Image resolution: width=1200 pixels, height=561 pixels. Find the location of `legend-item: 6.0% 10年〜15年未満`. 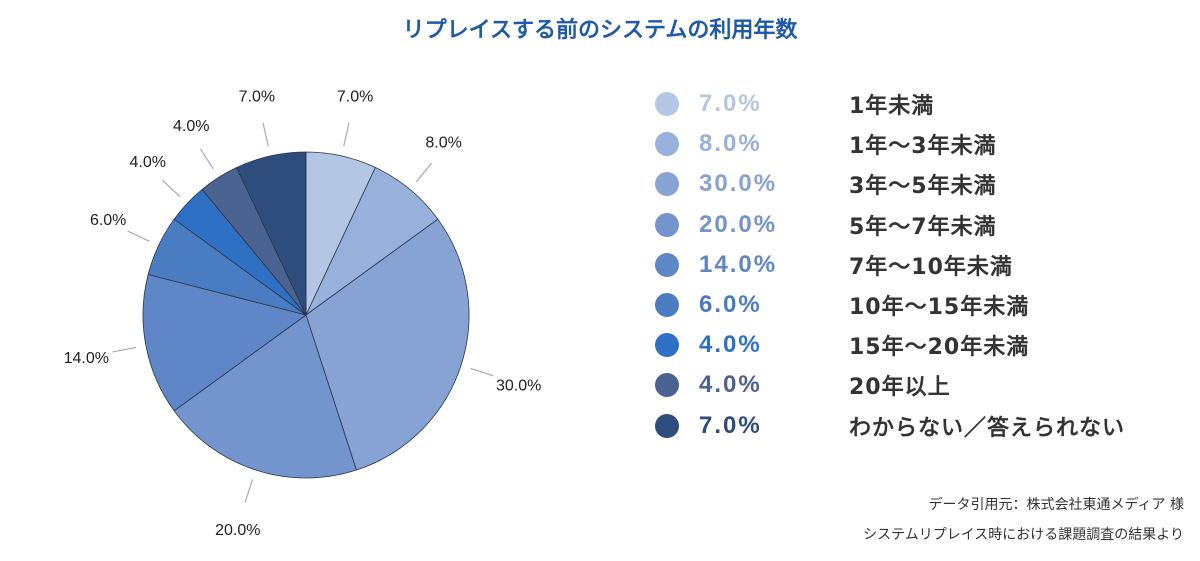

legend-item: 6.0% 10年〜15年未満 is located at coordinates (925, 305).